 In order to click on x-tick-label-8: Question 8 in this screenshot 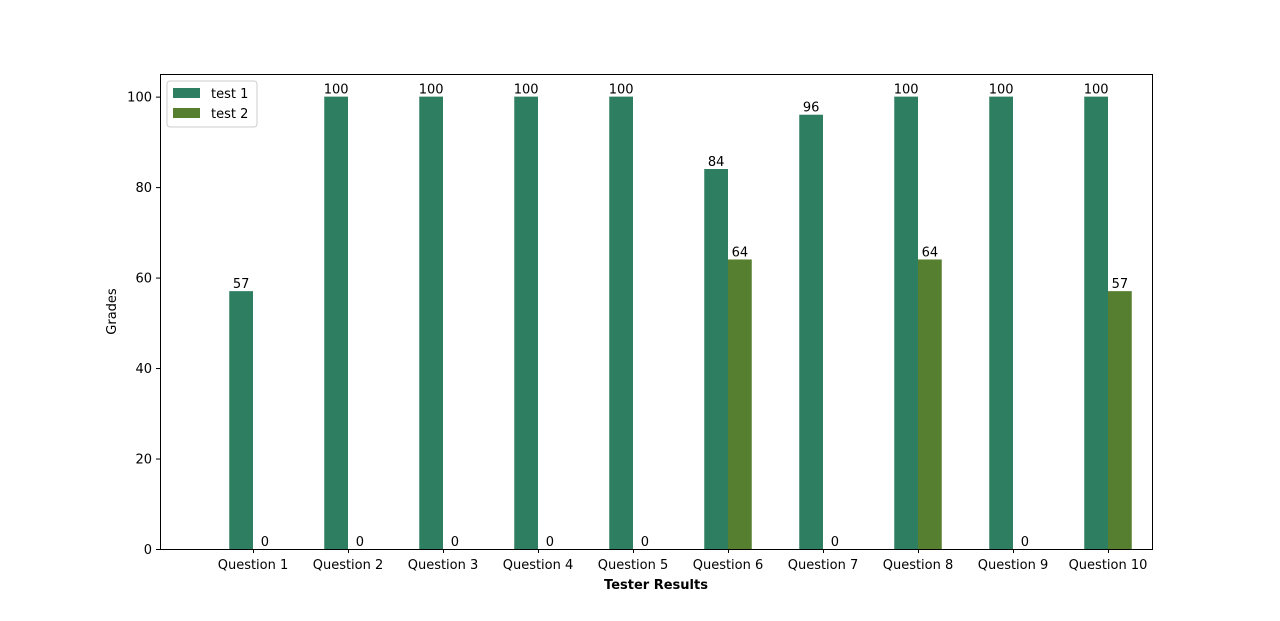, I will do `click(918, 565)`.